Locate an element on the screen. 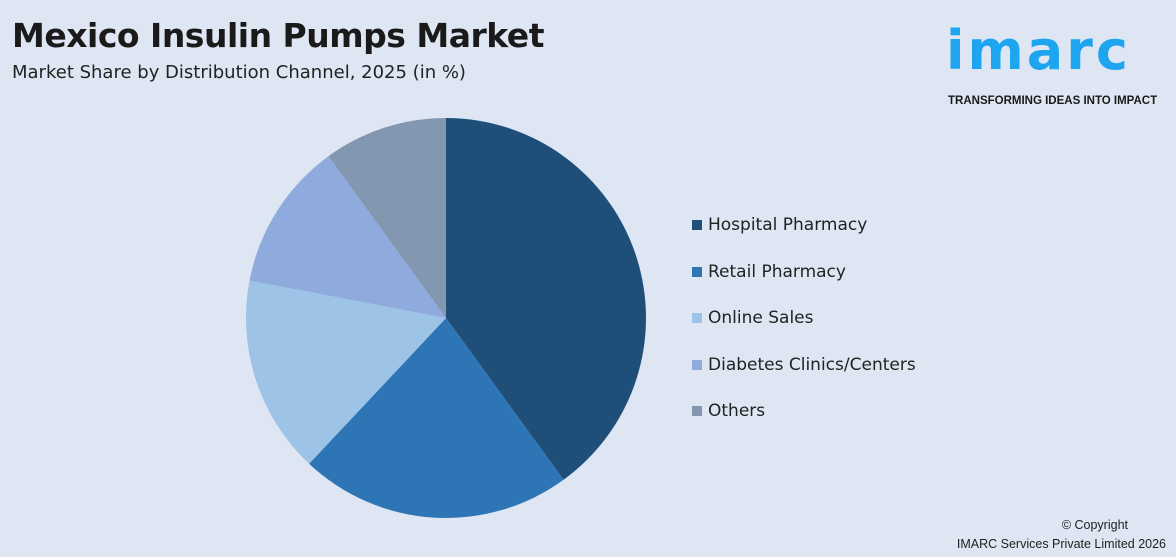  pie-slice-others is located at coordinates (387, 218).